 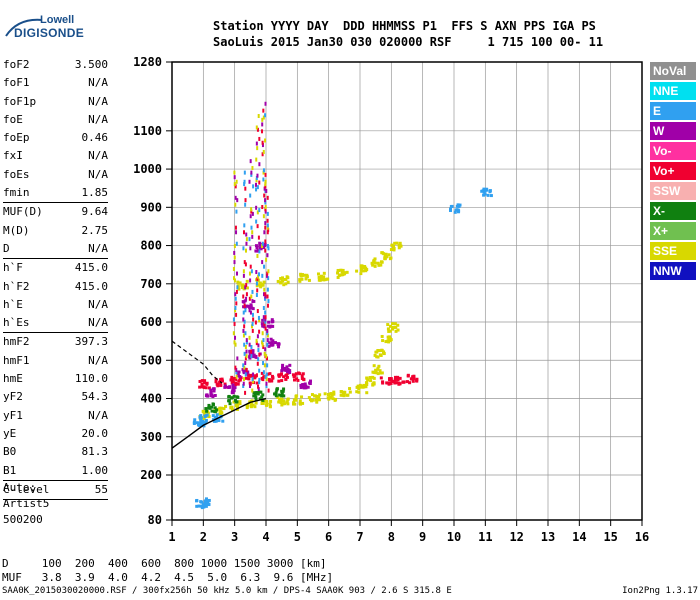 I want to click on x-tick-label: 1, so click(x=171, y=537).